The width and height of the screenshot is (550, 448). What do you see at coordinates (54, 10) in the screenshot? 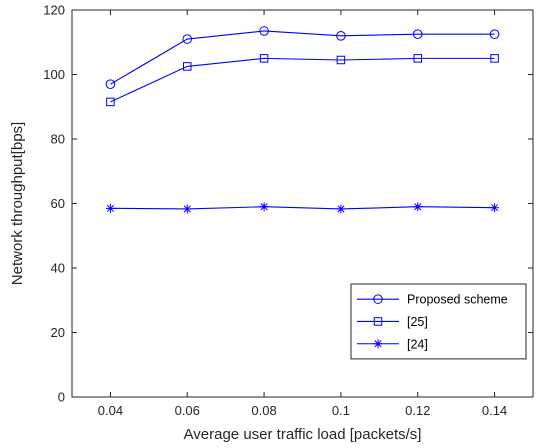
I see `y-tick-label: 120` at bounding box center [54, 10].